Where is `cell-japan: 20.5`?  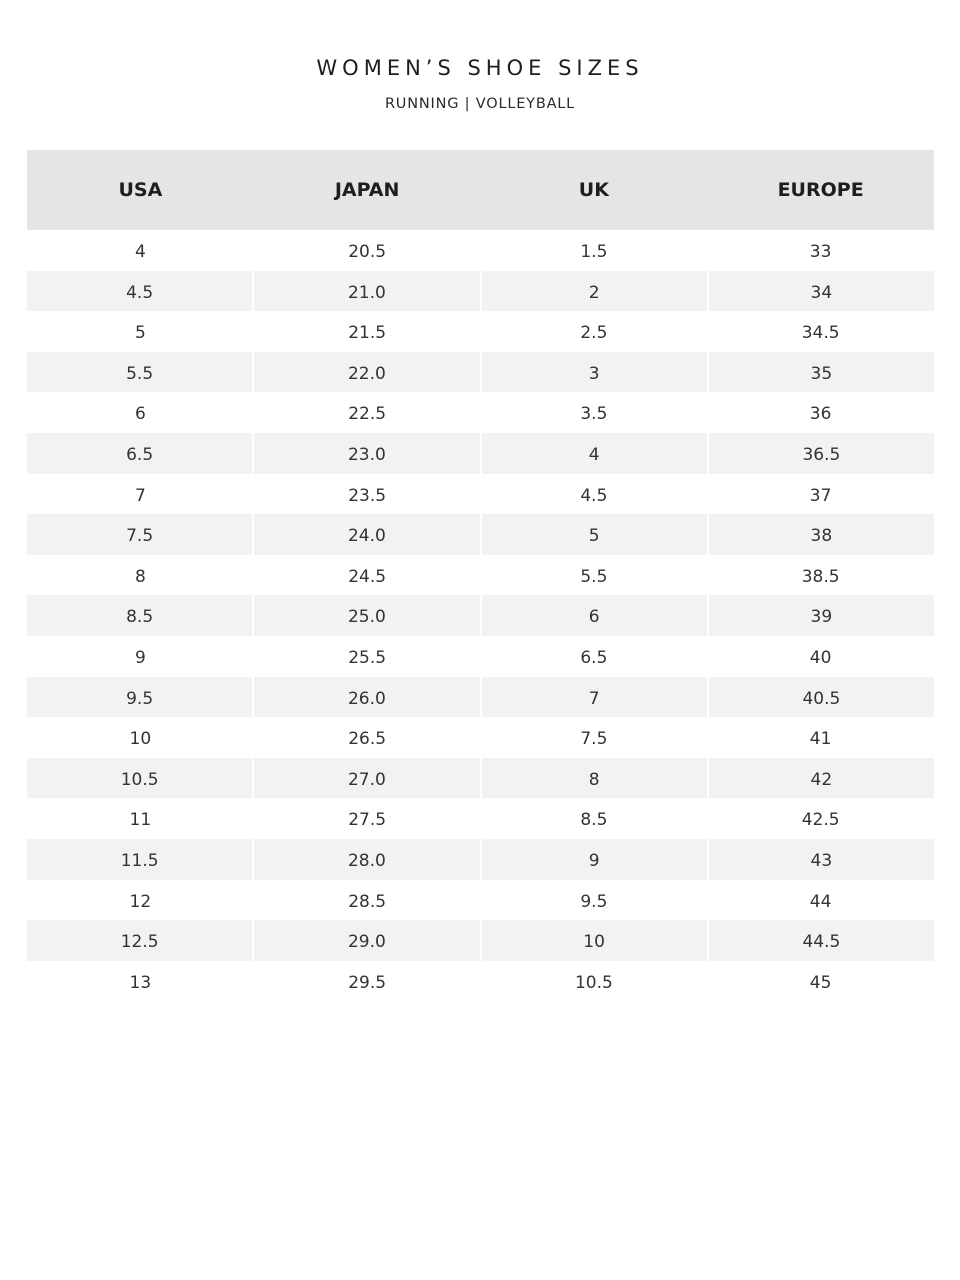
cell-japan: 20.5 is located at coordinates (367, 252).